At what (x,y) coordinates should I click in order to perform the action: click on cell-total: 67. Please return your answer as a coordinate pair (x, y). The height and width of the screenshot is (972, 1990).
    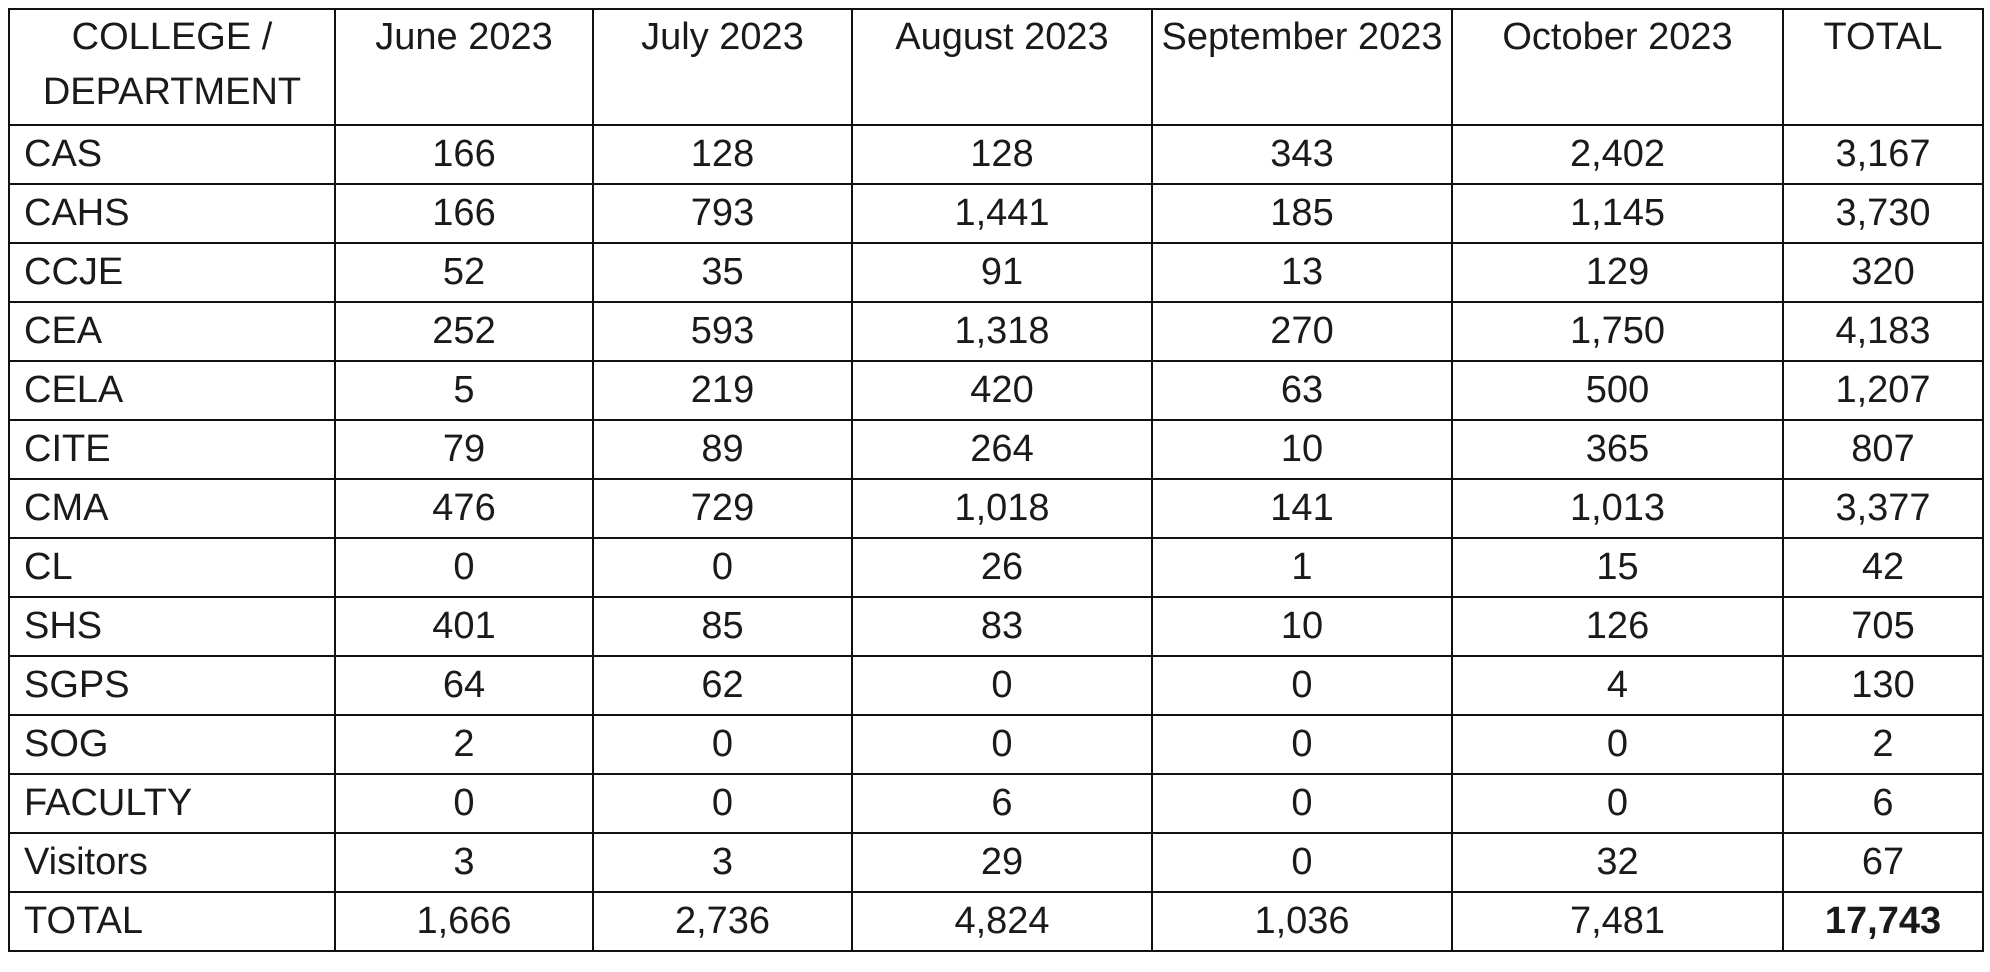
    Looking at the image, I should click on (1883, 862).